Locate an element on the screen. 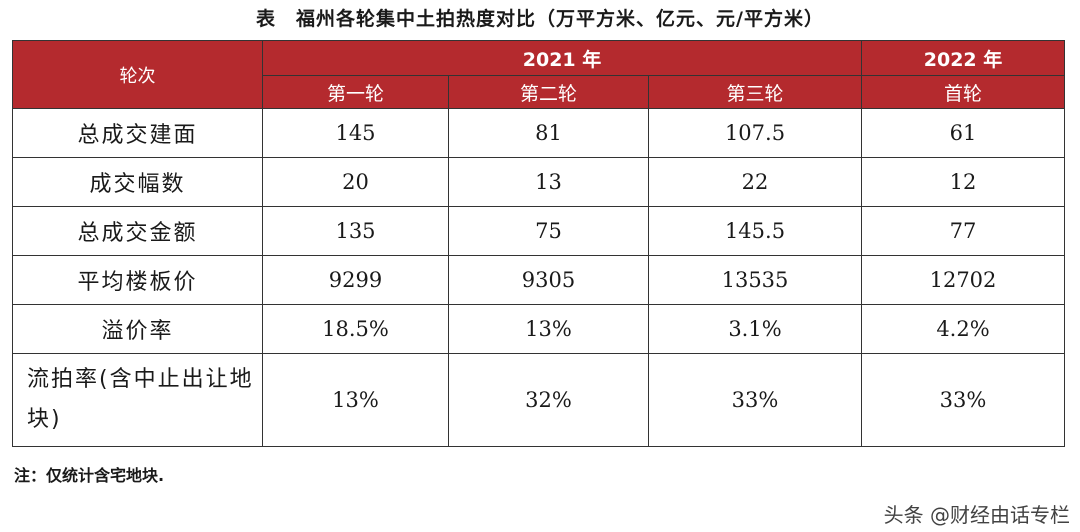 The height and width of the screenshot is (532, 1080). round-header: 轮次 is located at coordinates (137, 74).